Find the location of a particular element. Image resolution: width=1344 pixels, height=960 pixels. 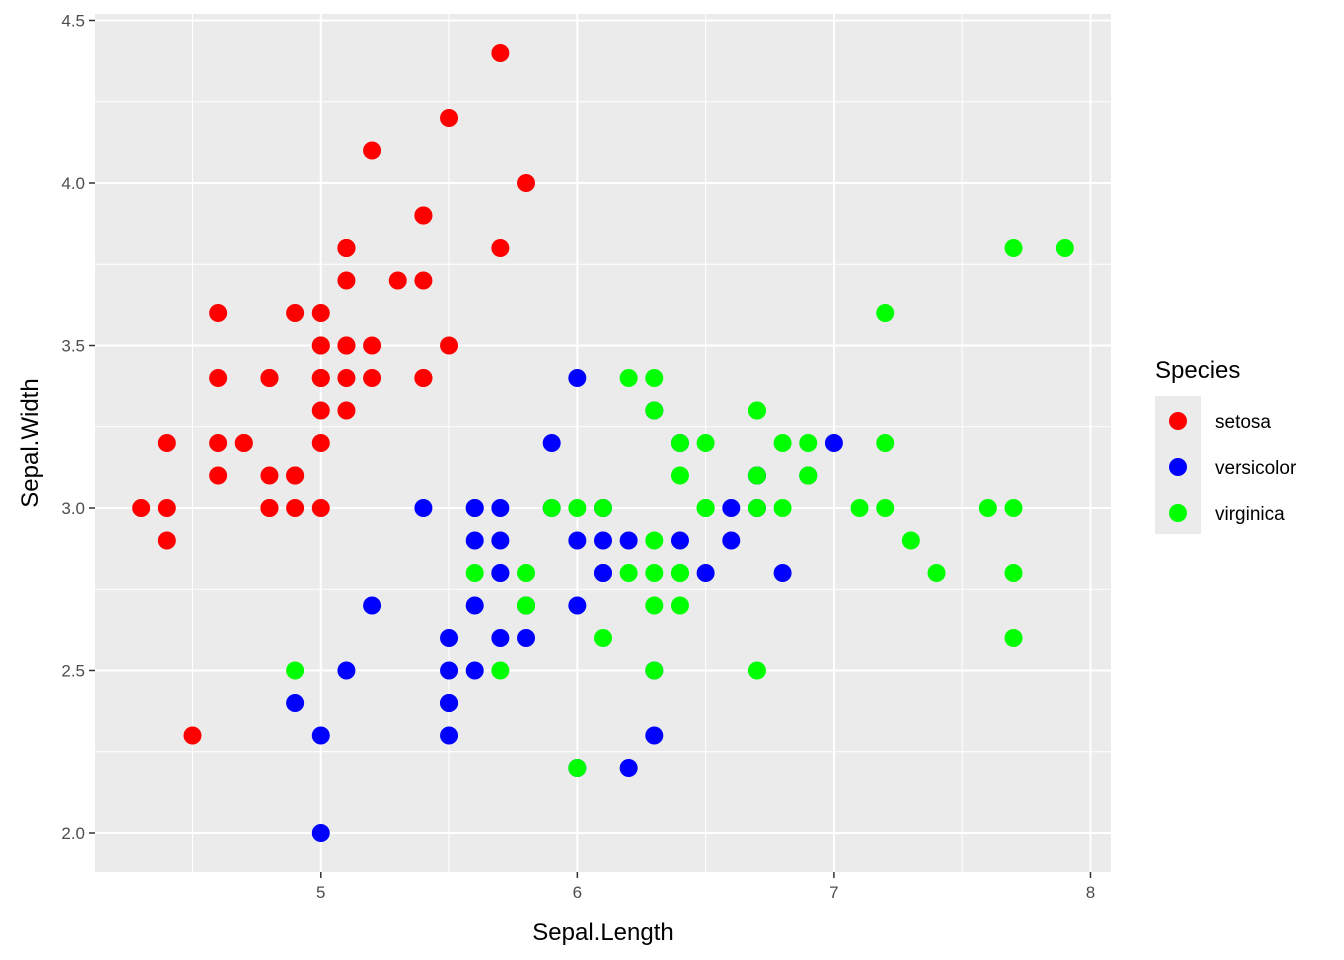

x-tick-label: 6 is located at coordinates (577, 892).